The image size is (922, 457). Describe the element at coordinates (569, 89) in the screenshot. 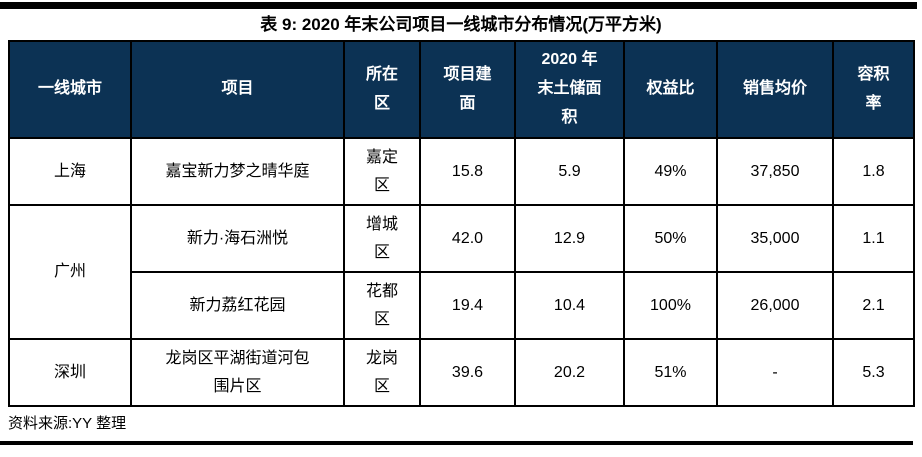

I see `header-land-reserve: 2020 年 末土储面 积` at that location.